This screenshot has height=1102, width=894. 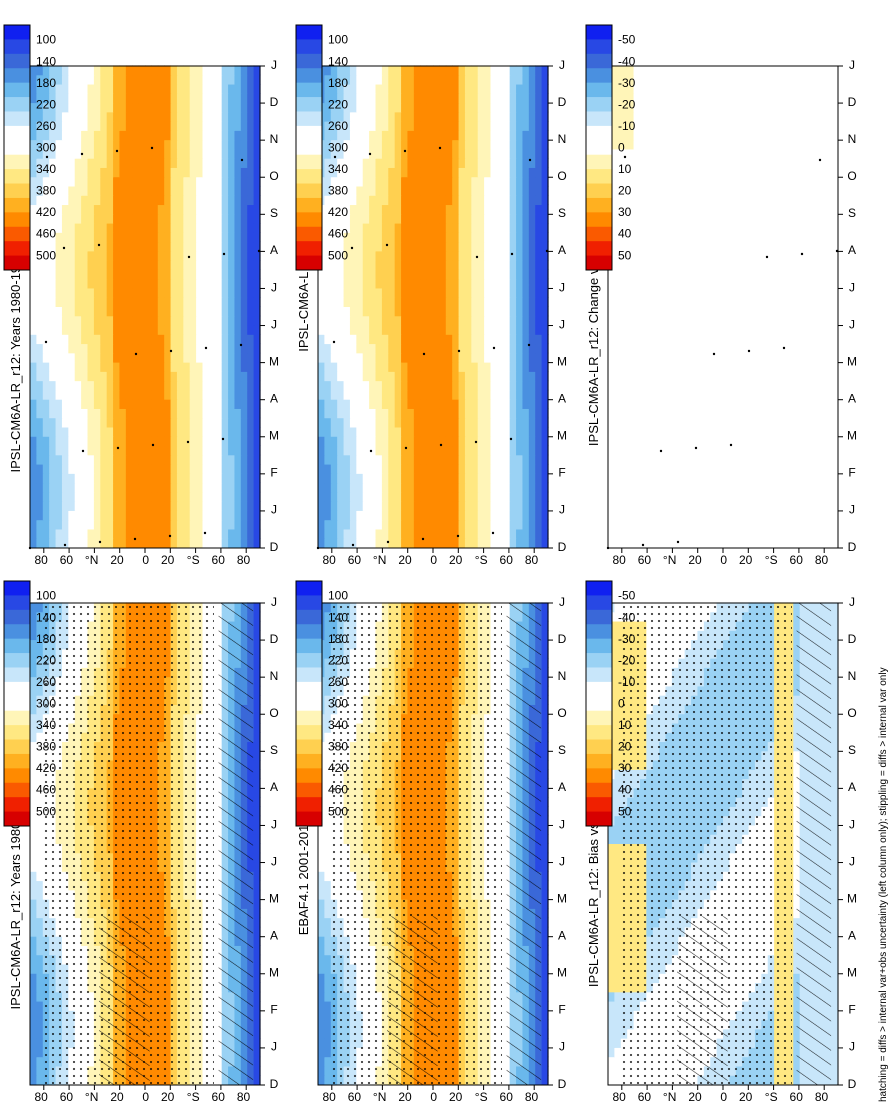 I want to click on lat-label: 80, so click(x=41, y=560).